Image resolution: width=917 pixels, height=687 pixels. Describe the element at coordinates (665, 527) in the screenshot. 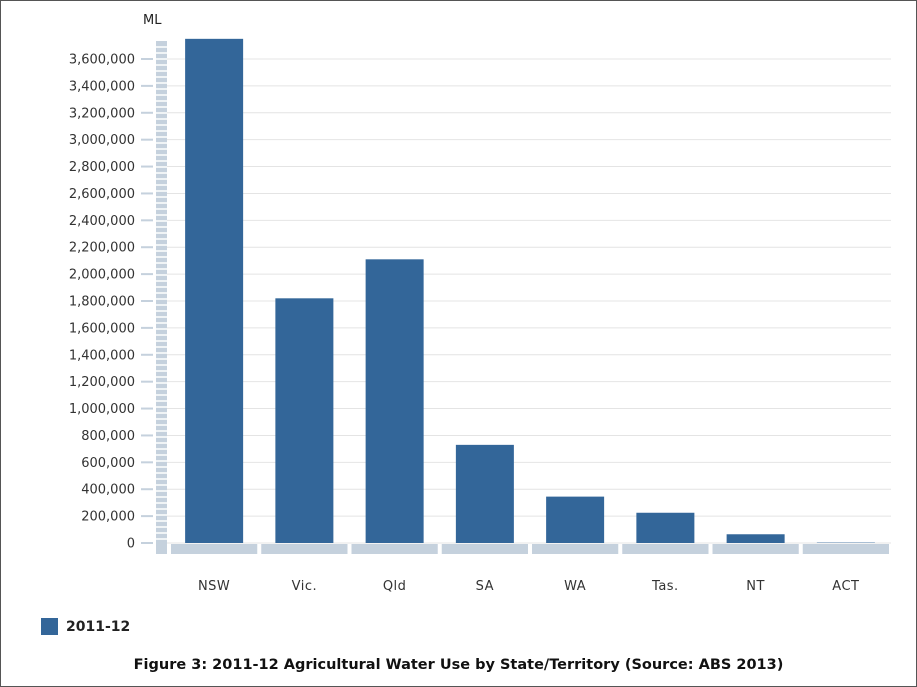

I see `bar-tas` at that location.